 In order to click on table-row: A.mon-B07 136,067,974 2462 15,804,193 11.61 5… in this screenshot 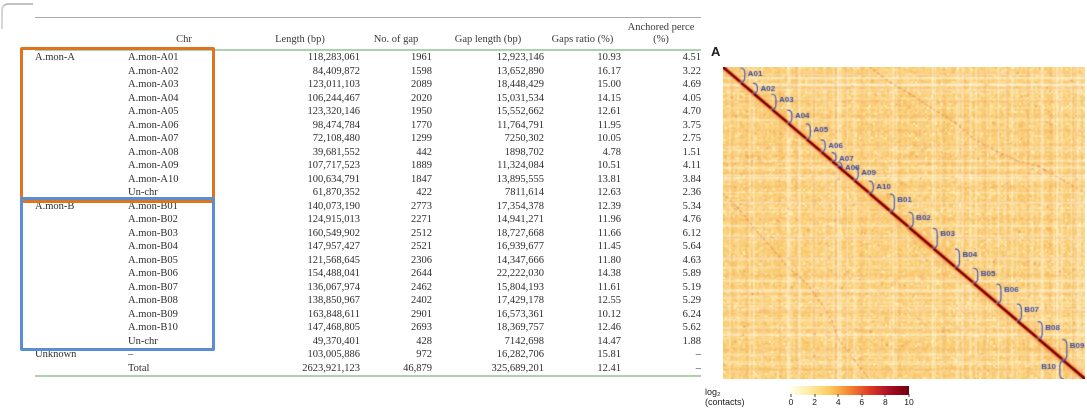, I will do `click(368, 288)`.